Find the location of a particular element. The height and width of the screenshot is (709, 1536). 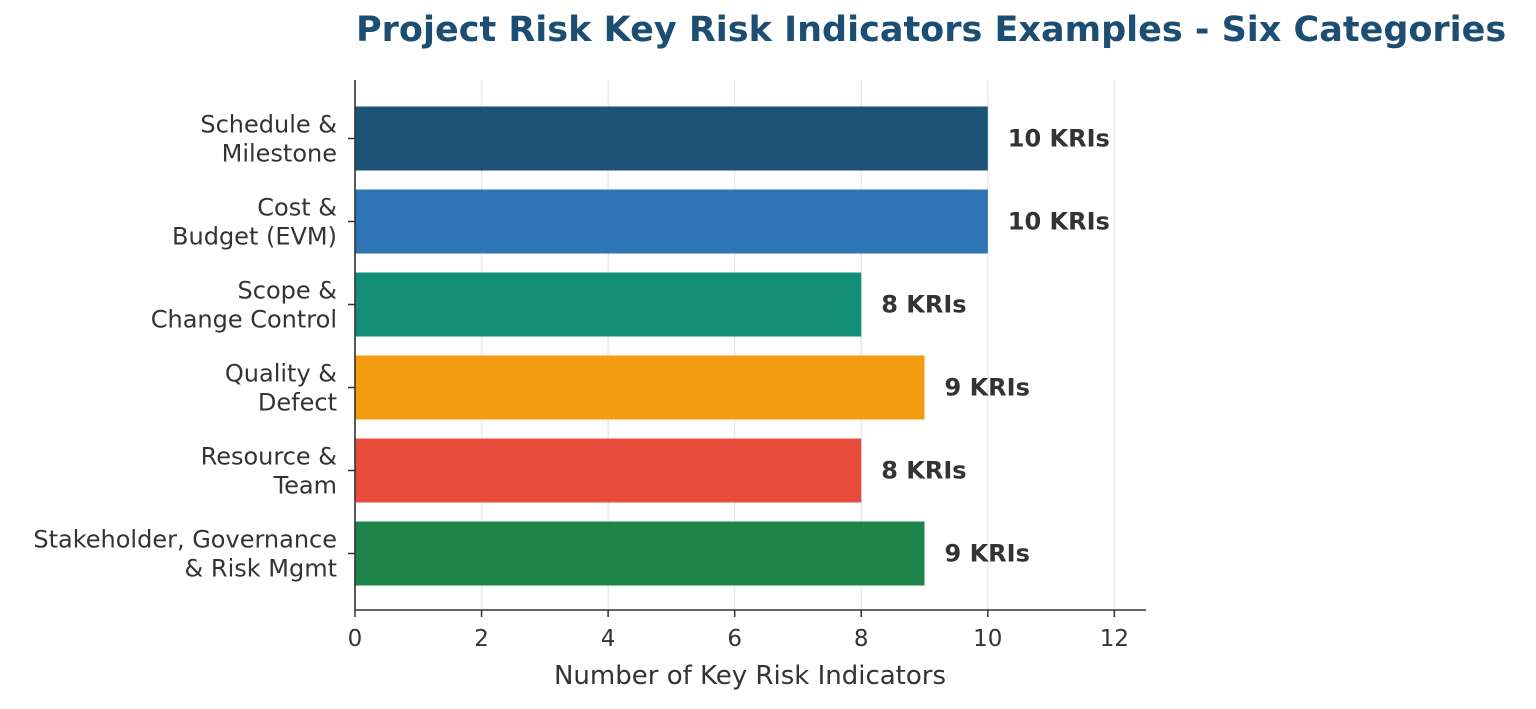

x-tick-label: 8 is located at coordinates (861, 639).